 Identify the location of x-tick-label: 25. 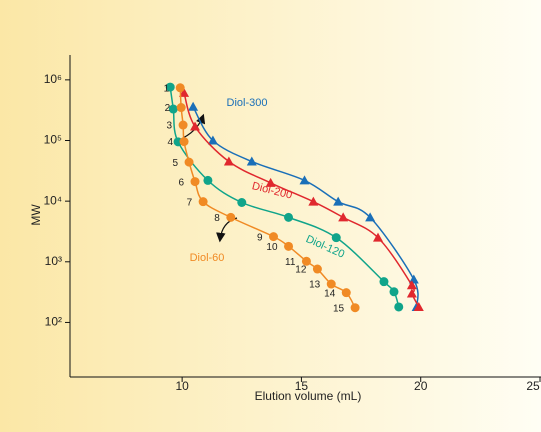
(533, 386).